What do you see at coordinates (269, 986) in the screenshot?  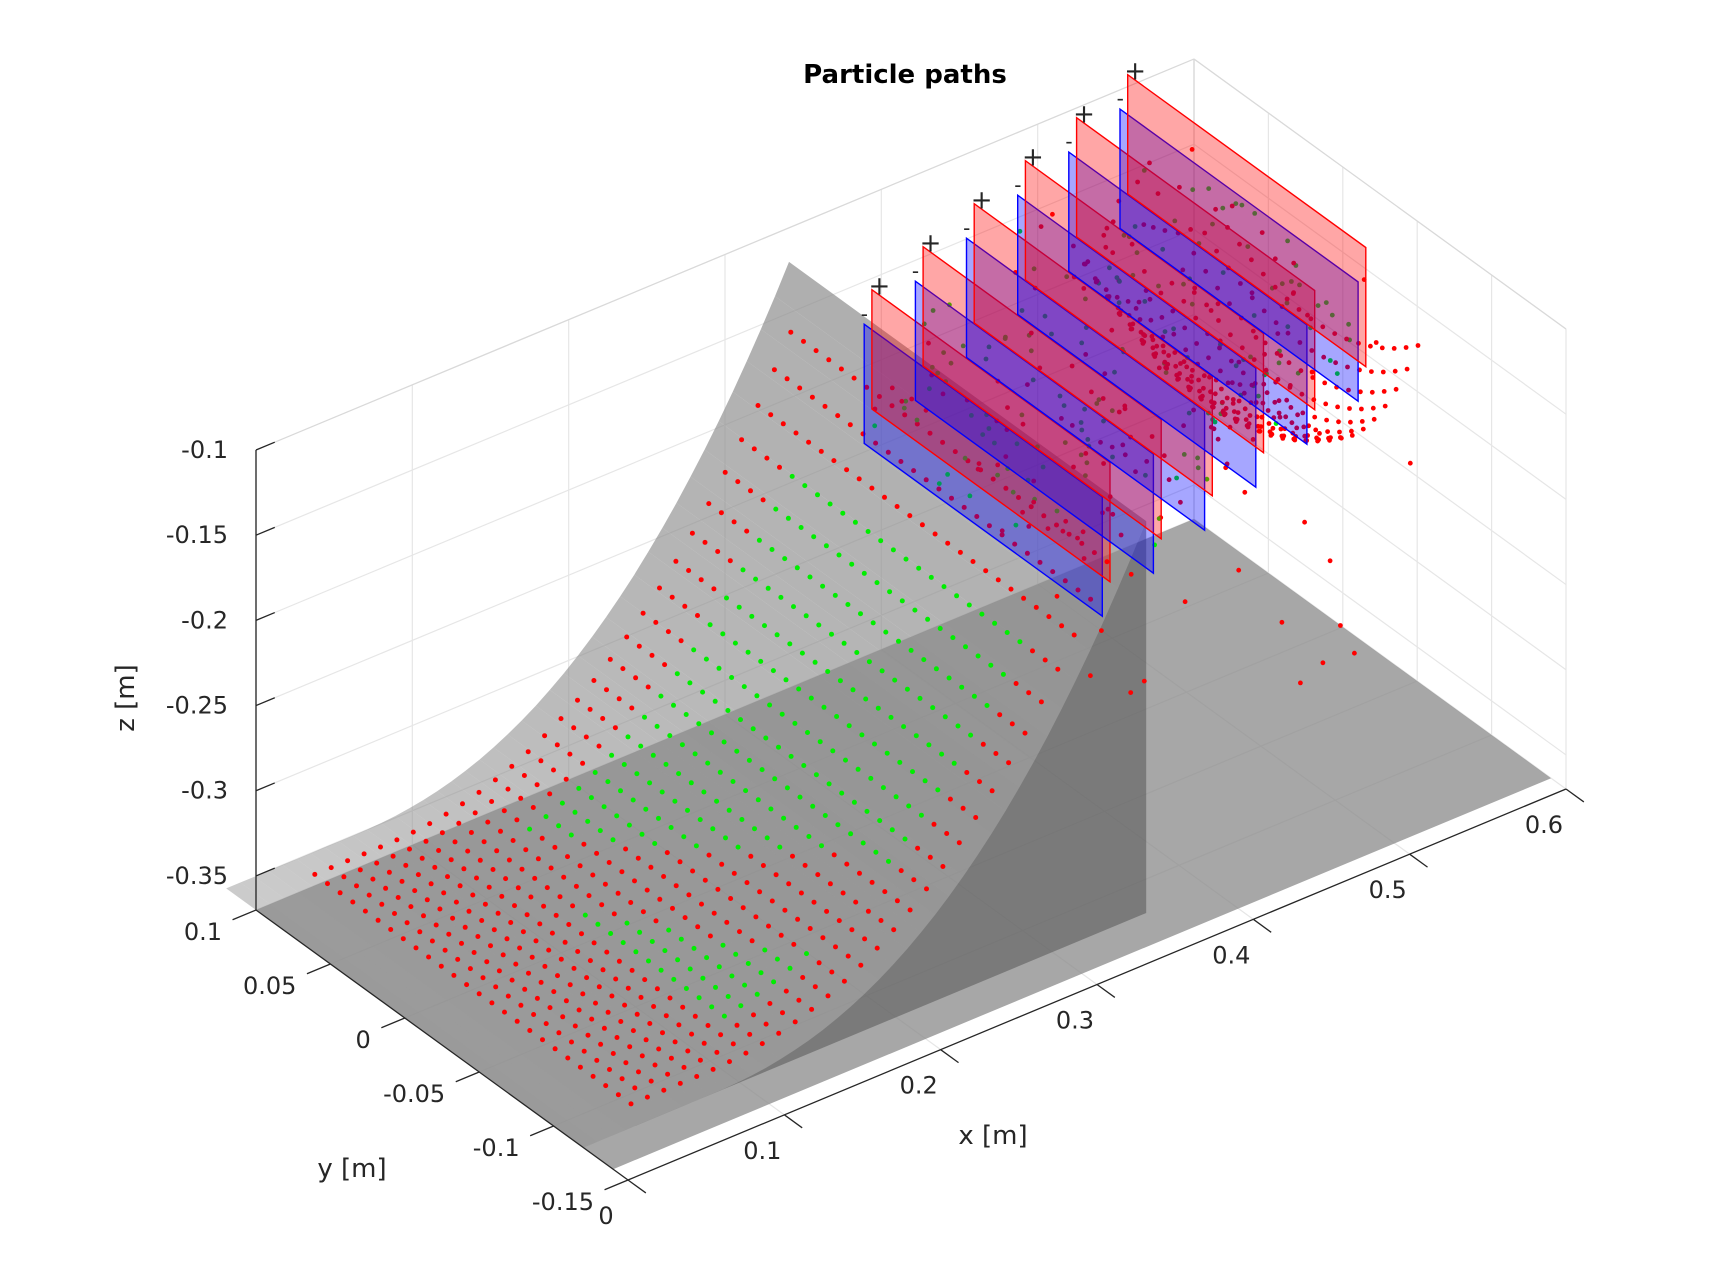 I see `y-tick-label: 0.05` at bounding box center [269, 986].